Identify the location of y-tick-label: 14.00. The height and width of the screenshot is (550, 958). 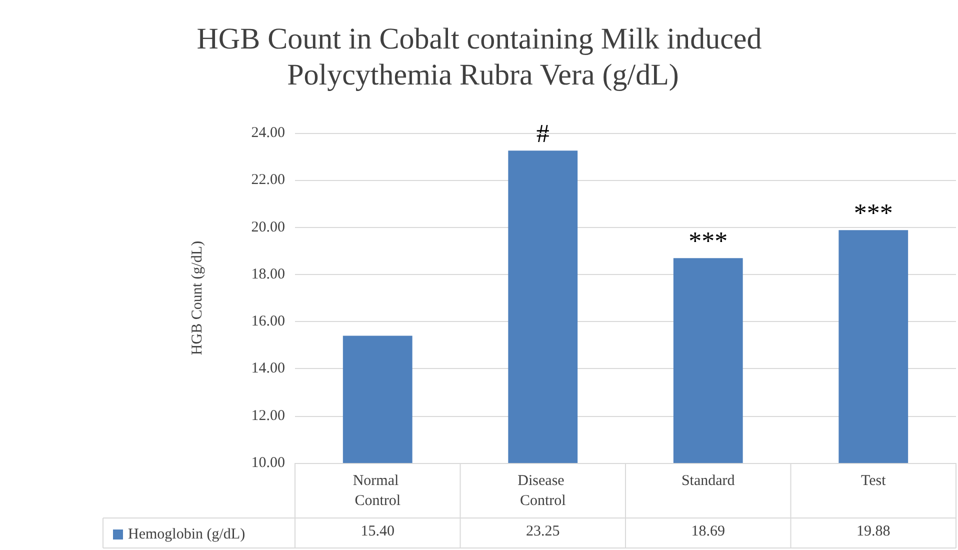
(268, 368).